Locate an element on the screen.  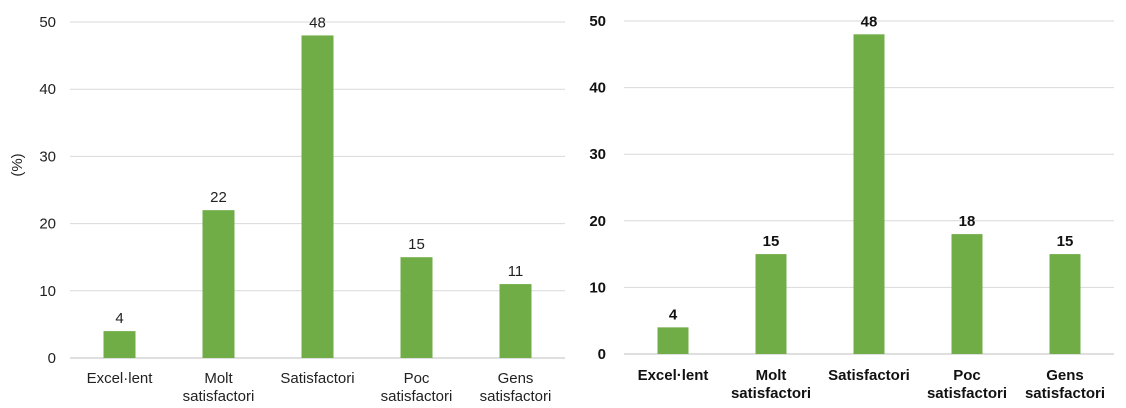
chart0-y-tick-label: 30 is located at coordinates (47, 156).